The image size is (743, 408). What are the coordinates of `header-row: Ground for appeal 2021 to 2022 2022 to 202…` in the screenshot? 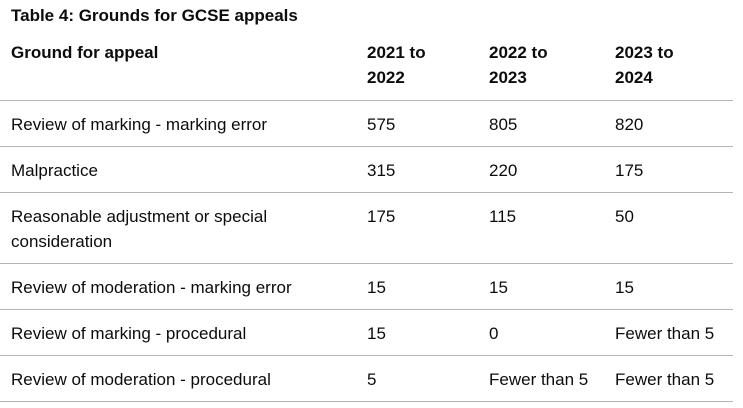 It's located at (366, 70).